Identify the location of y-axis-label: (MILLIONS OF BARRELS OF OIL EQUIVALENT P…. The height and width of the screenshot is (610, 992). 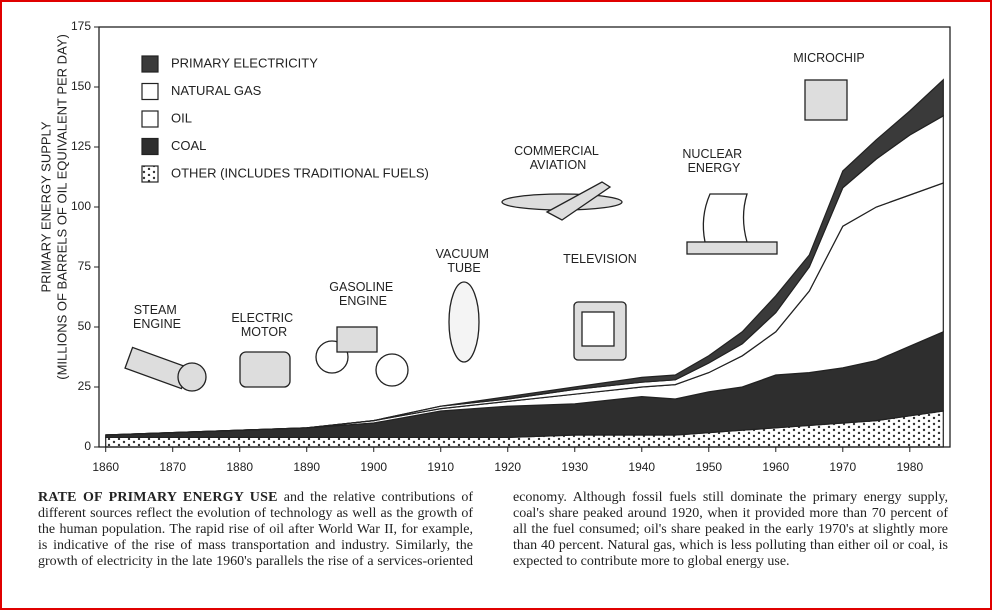
(61, 207).